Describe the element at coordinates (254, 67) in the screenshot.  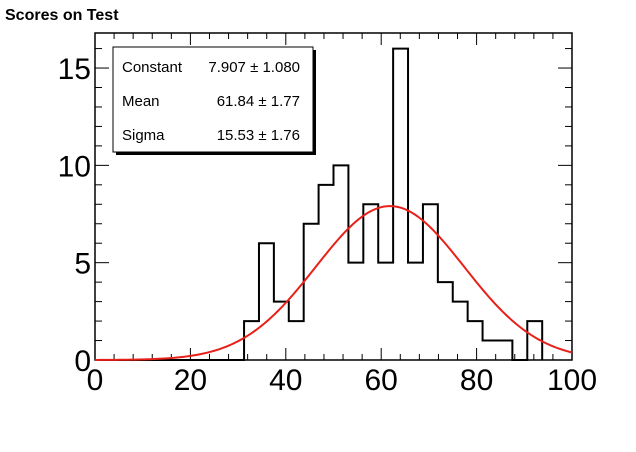
I see `stats-value: 7.907 ± 1.080` at that location.